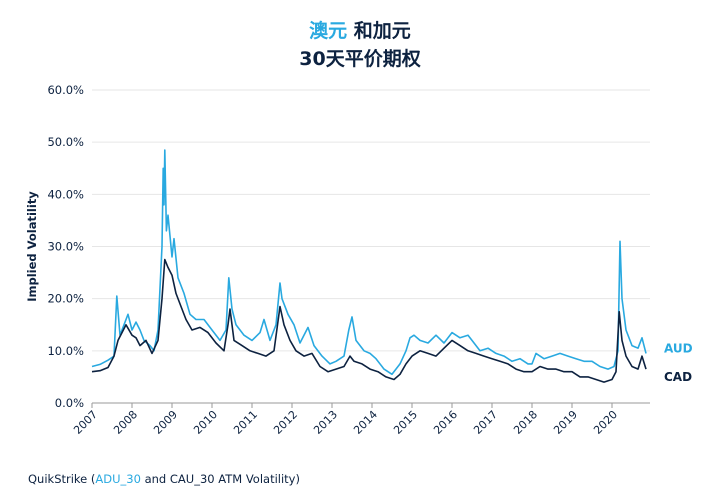  Describe the element at coordinates (379, 31) in the screenshot. I see `title-cad-label: 和加元` at that location.